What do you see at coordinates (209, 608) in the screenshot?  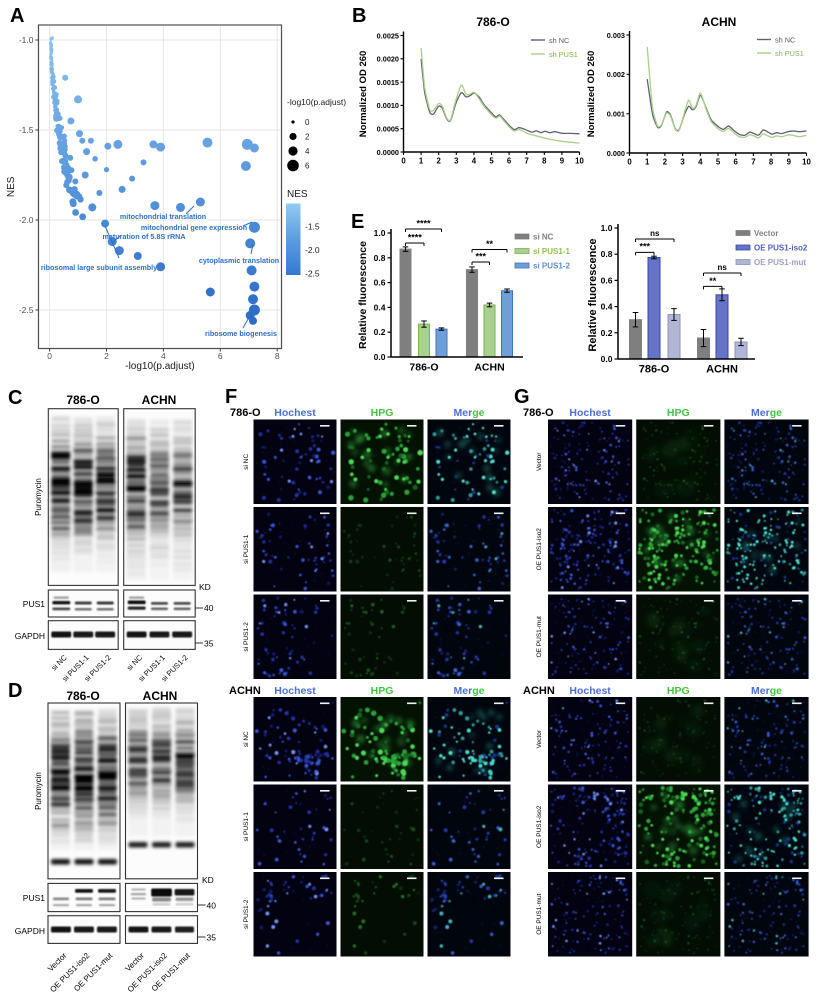 I see `svg-text: 40` at bounding box center [209, 608].